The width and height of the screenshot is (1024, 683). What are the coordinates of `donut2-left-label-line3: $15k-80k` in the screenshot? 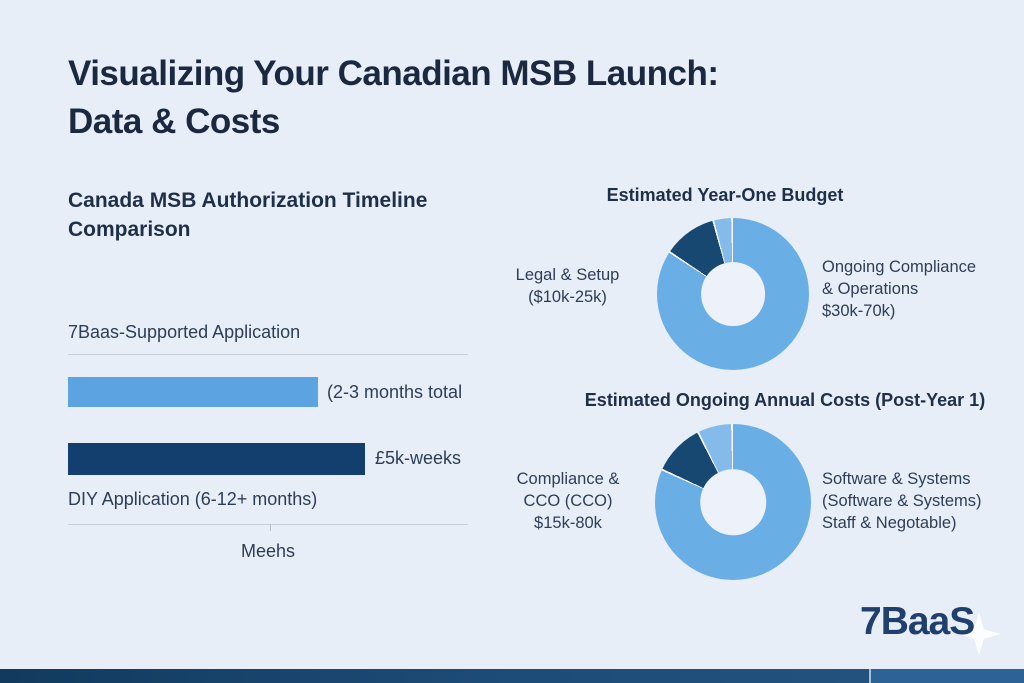 It's located at (568, 523).